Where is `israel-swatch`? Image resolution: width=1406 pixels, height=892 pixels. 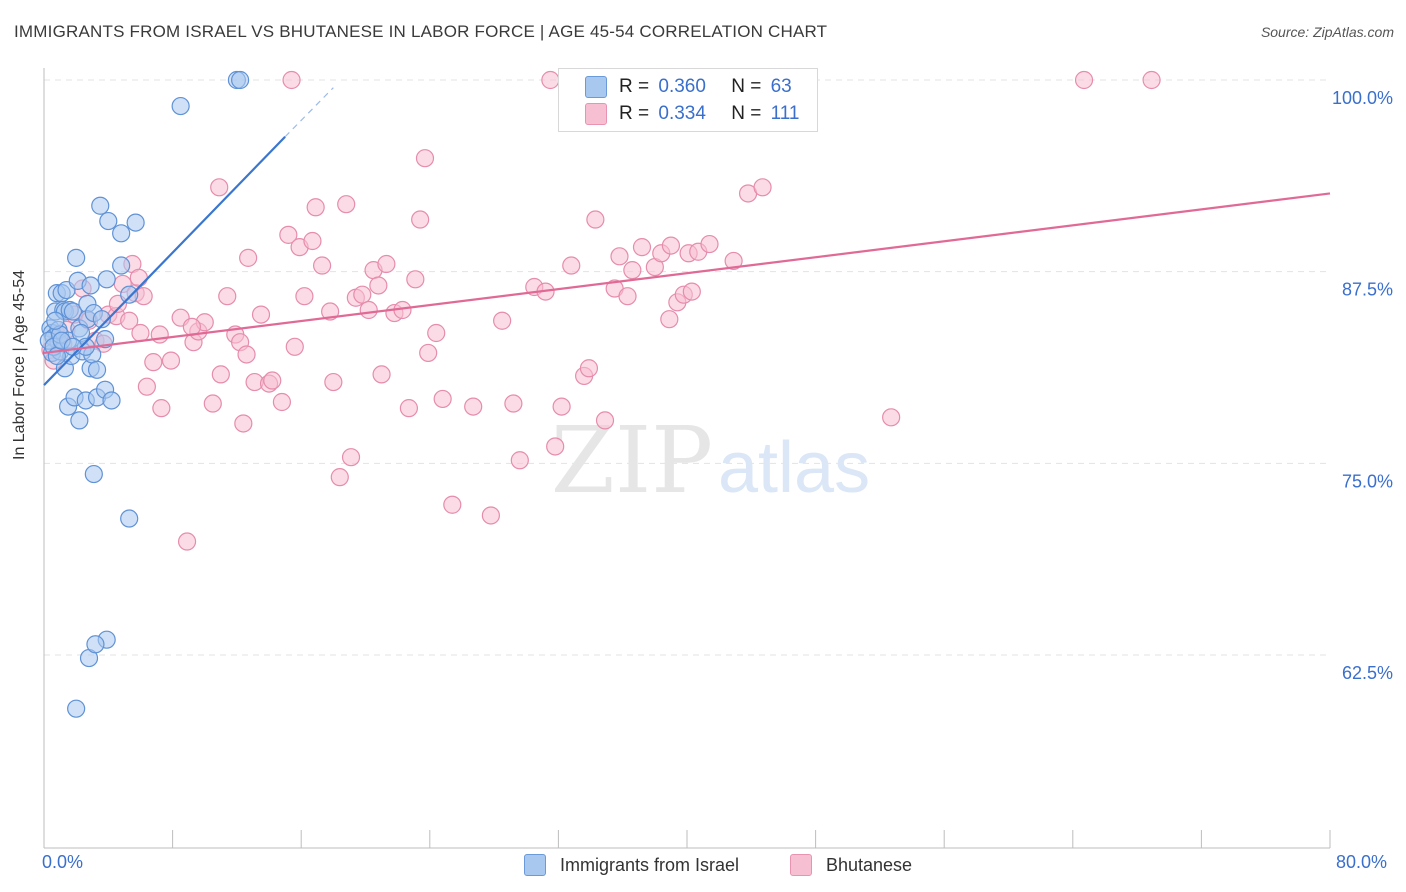
israel-swatch is located at coordinates (596, 87).